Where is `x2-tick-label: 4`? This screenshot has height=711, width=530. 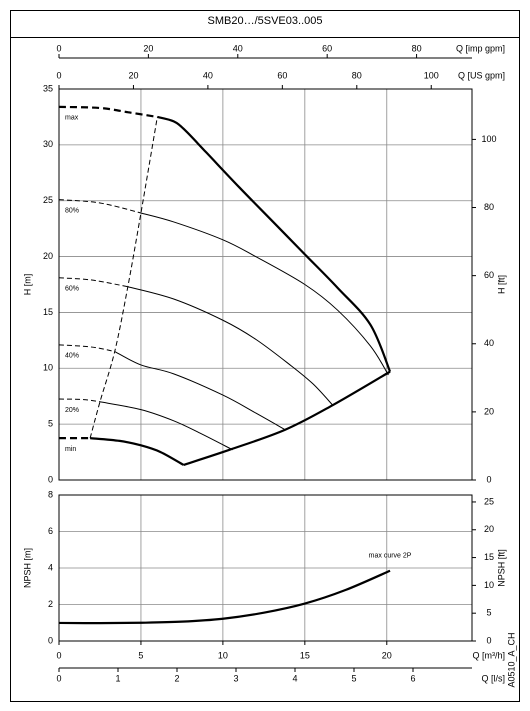
x2-tick-label: 4 is located at coordinates (294, 678).